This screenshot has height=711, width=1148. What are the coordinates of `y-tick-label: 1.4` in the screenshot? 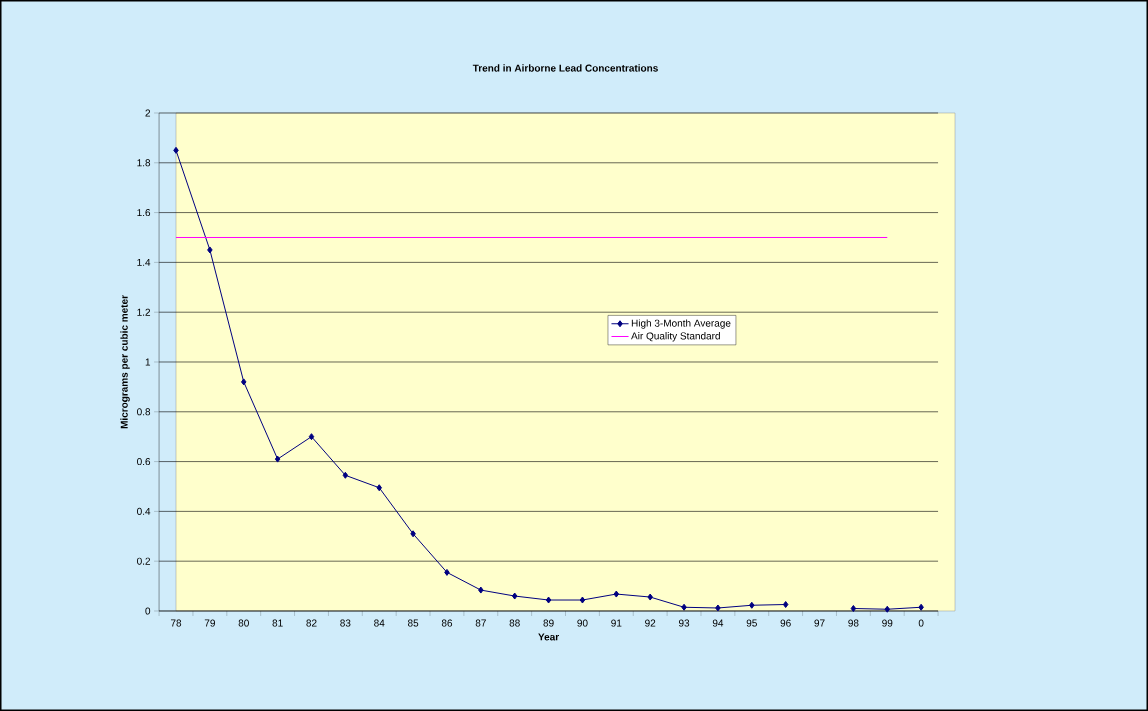 It's located at (144, 262).